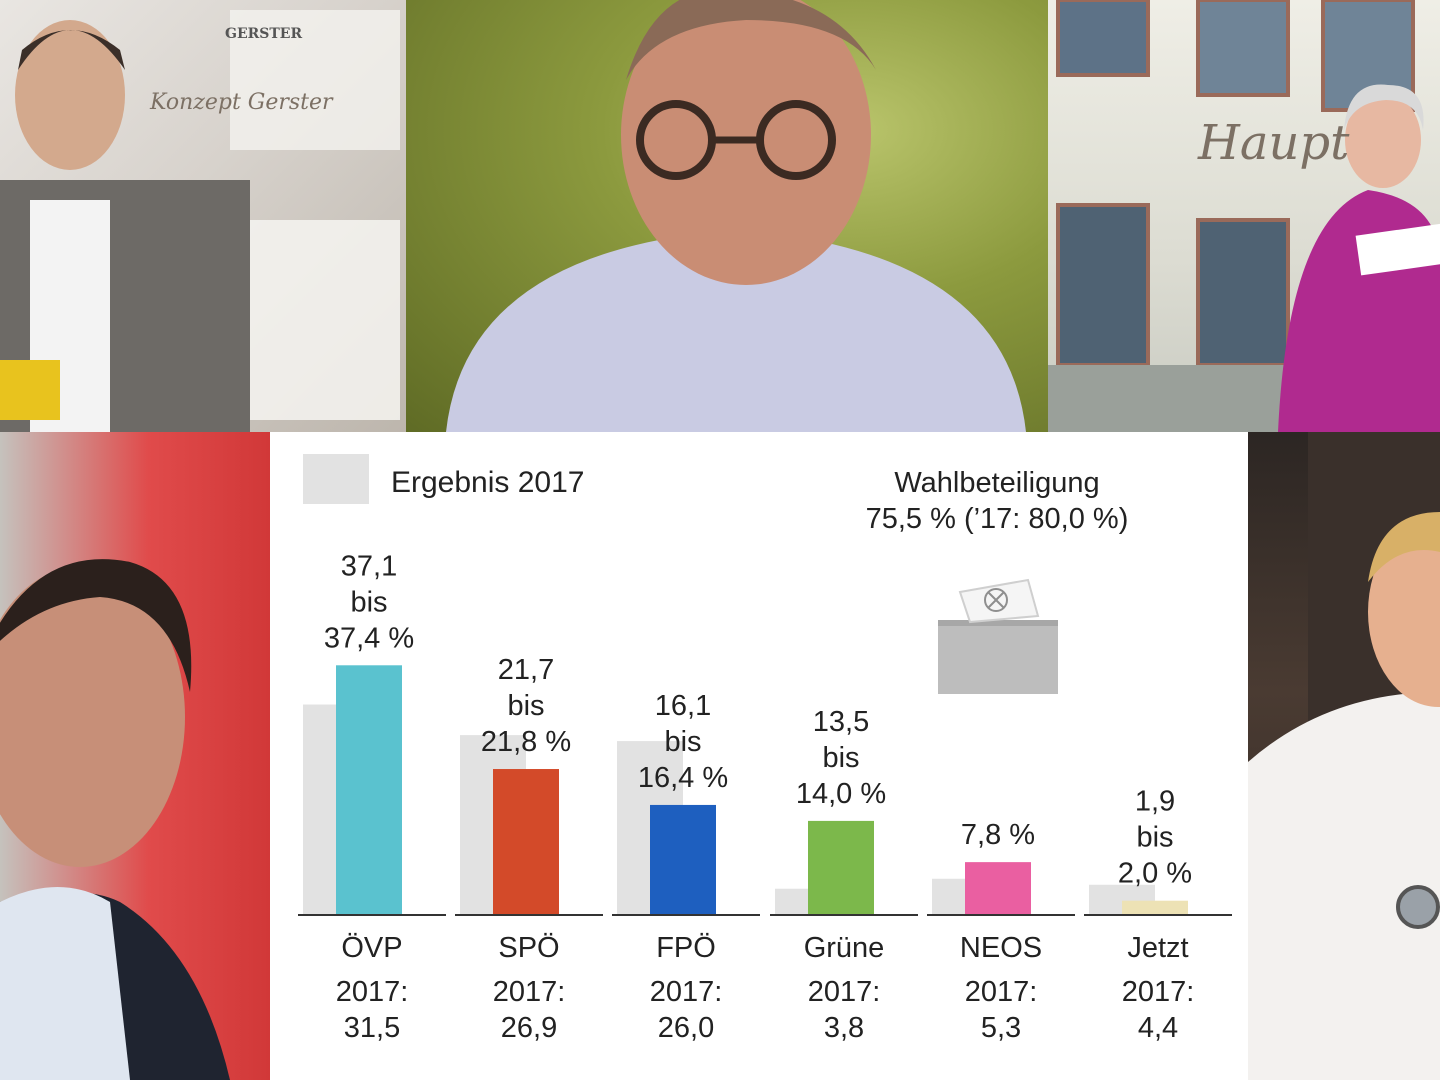 The image size is (1440, 1080). What do you see at coordinates (369, 566) in the screenshot?
I see `result-label-0-0: 37,1` at bounding box center [369, 566].